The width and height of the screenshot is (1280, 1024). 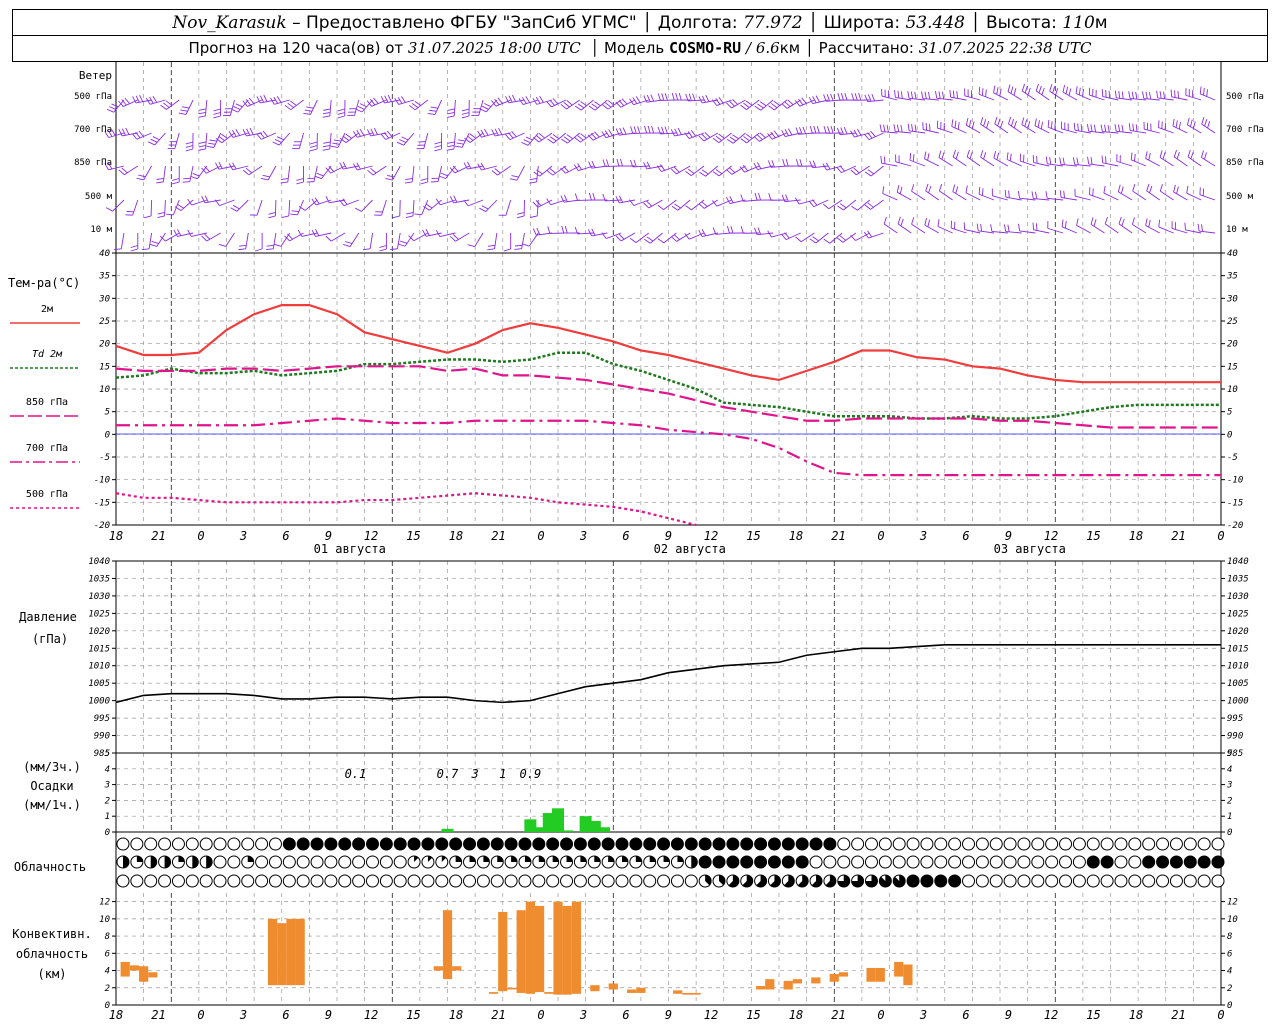 I want to click on hour-label-mid: 9, so click(x=1008, y=536).